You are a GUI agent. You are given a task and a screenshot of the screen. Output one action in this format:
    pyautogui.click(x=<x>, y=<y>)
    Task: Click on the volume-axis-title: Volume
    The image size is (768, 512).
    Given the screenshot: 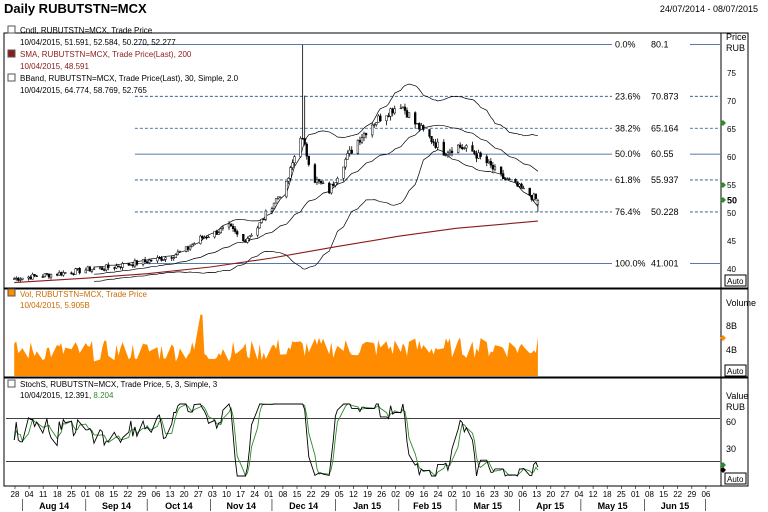 What is the action you would take?
    pyautogui.click(x=741, y=303)
    